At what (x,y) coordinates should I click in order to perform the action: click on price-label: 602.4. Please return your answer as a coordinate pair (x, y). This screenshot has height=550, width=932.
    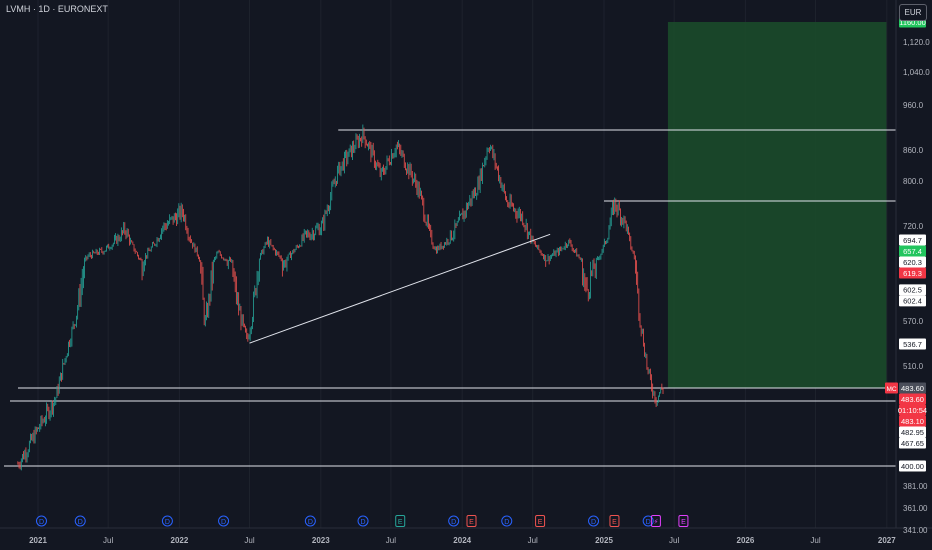
    Looking at the image, I should click on (912, 301).